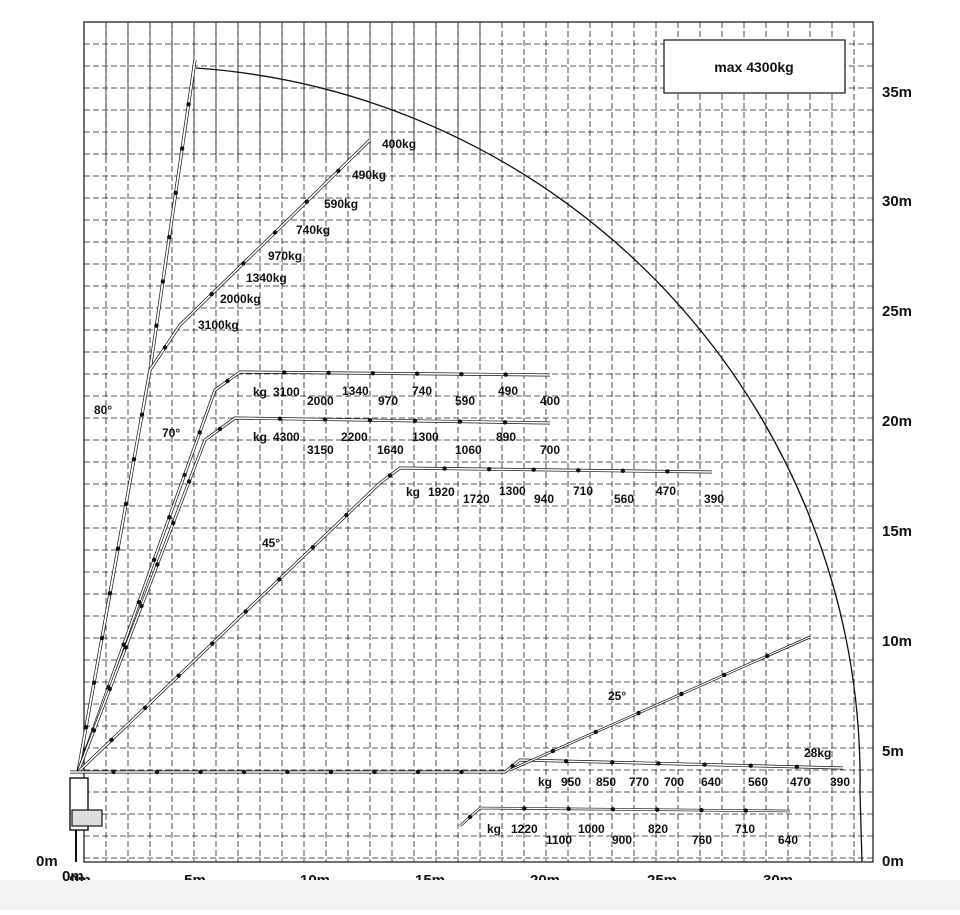 The height and width of the screenshot is (915, 960). I want to click on title-box: max 4300kg, so click(754, 66).